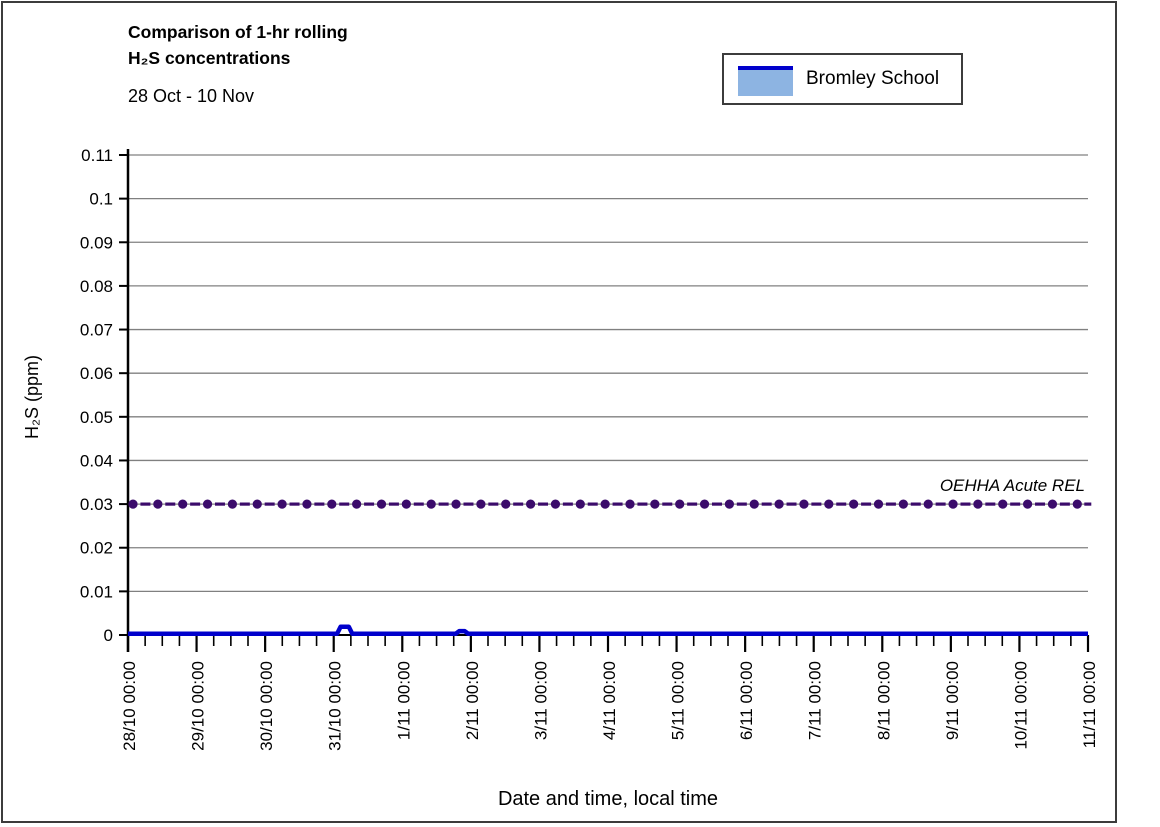 The image size is (1160, 827). I want to click on y-axis-title: H₂S (ppm), so click(32, 397).